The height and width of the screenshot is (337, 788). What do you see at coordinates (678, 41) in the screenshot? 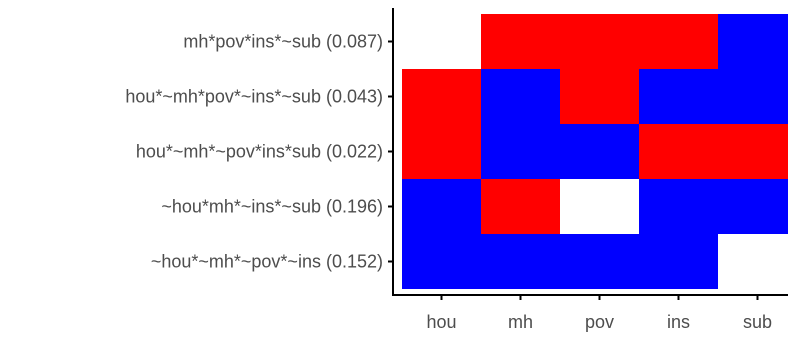
I see `heatmap-cell-r0-ins` at bounding box center [678, 41].